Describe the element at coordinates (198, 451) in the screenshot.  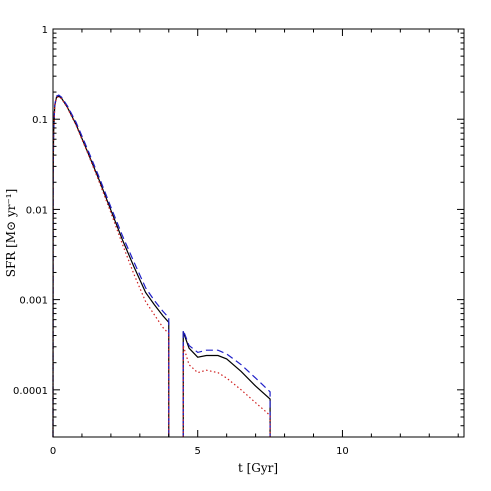
I see `x-tick-label: 5` at that location.